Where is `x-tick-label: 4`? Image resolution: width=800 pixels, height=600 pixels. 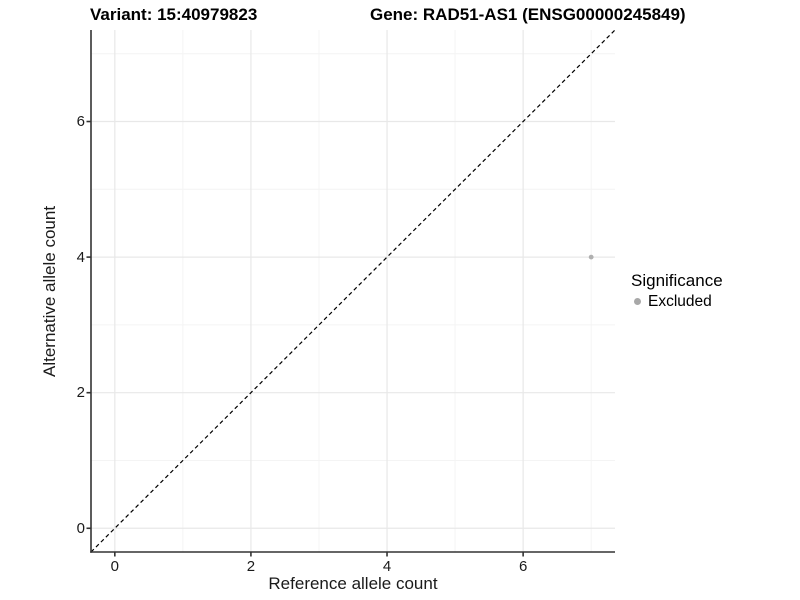 x-tick-label: 4 is located at coordinates (387, 566).